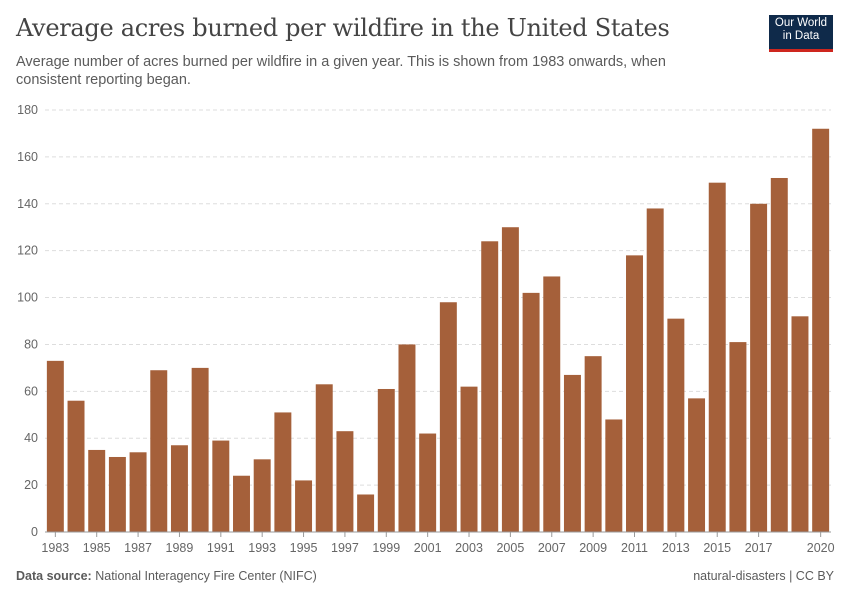 The width and height of the screenshot is (850, 600). Describe the element at coordinates (386, 548) in the screenshot. I see `x-tick-label: 1999` at that location.